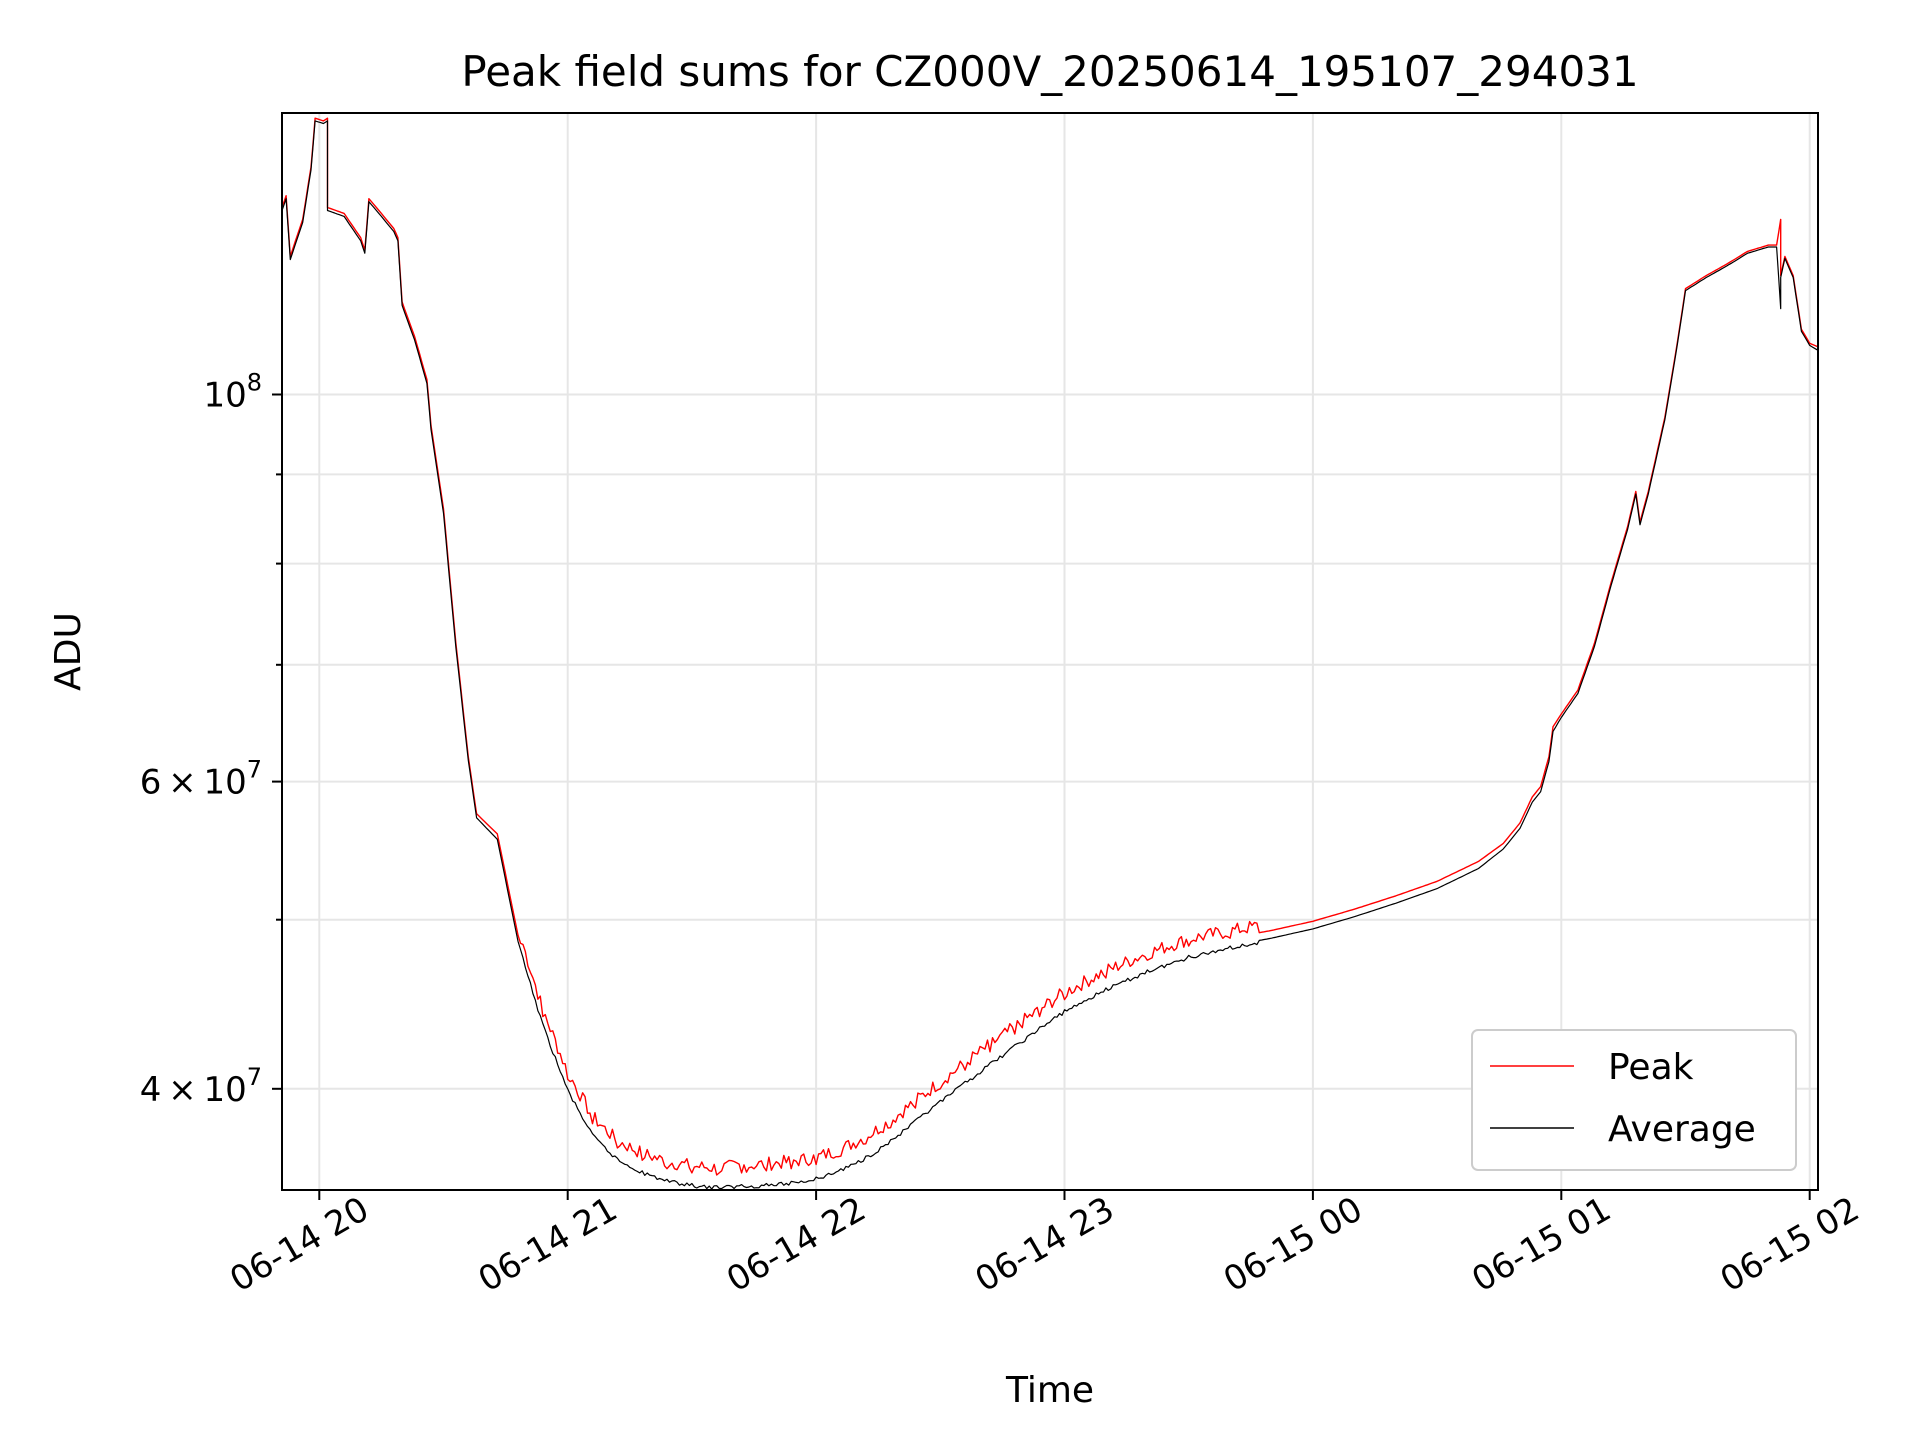 The width and height of the screenshot is (1920, 1440). I want to click on legend-box, so click(1634, 1100).